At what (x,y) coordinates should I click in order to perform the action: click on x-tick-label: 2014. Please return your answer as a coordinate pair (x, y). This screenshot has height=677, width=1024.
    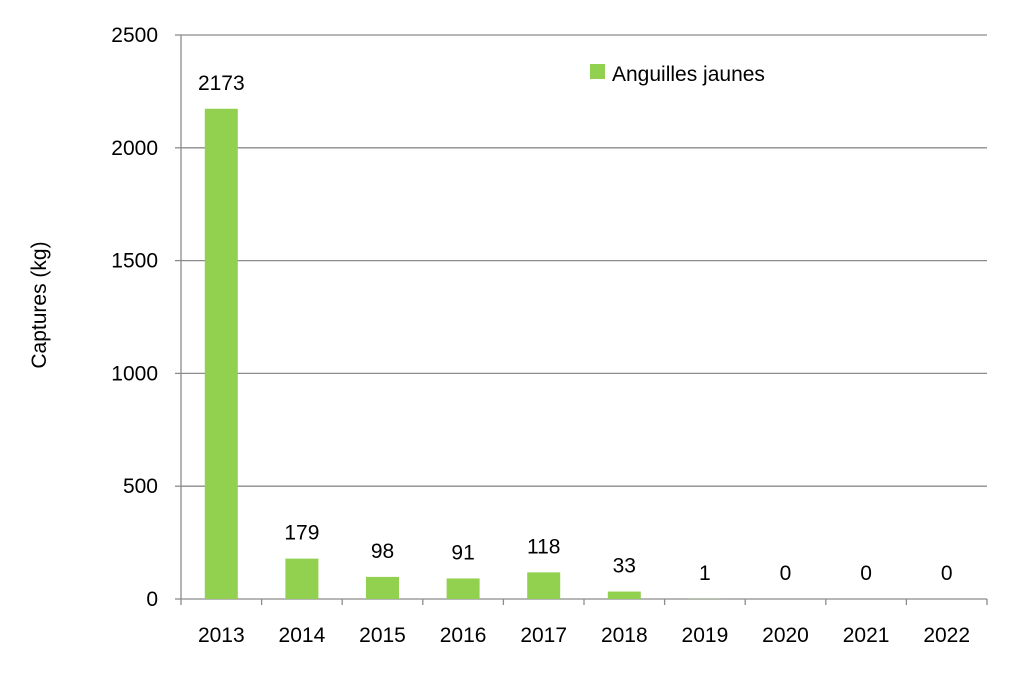
    Looking at the image, I should click on (302, 635).